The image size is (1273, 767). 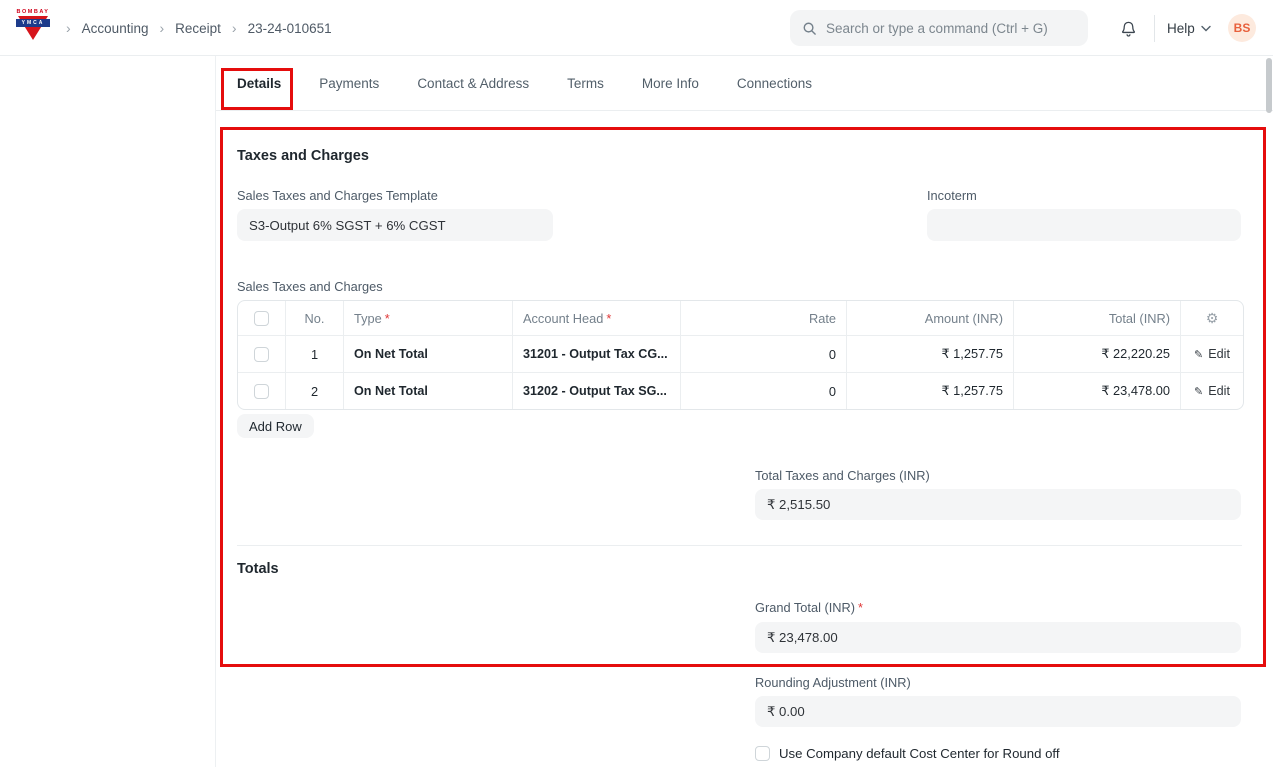 I want to click on notification-bell-icon, so click(x=1128, y=32).